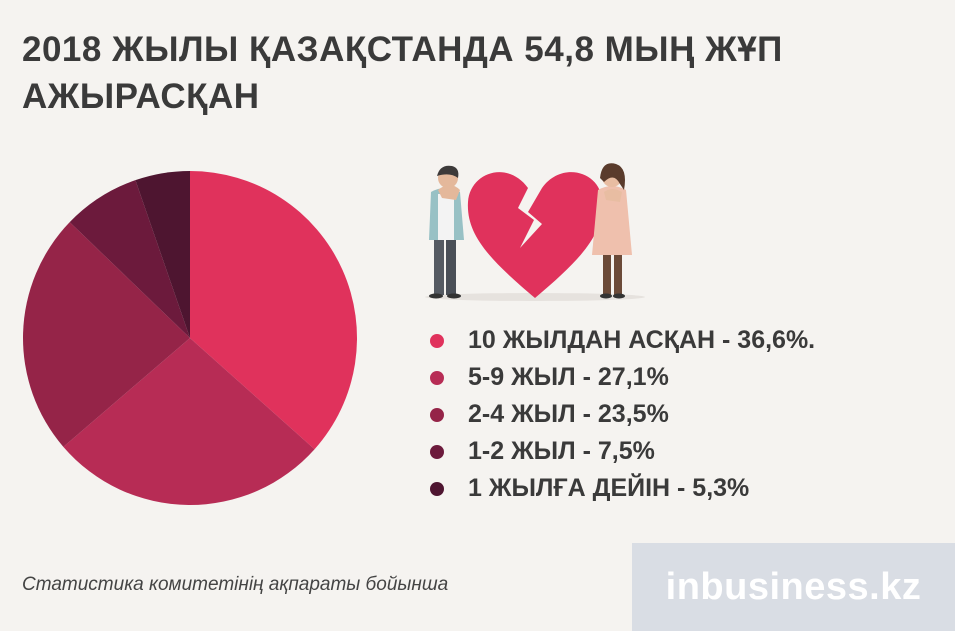 This screenshot has height=631, width=955. I want to click on broken-heart-icon, so click(535, 235).